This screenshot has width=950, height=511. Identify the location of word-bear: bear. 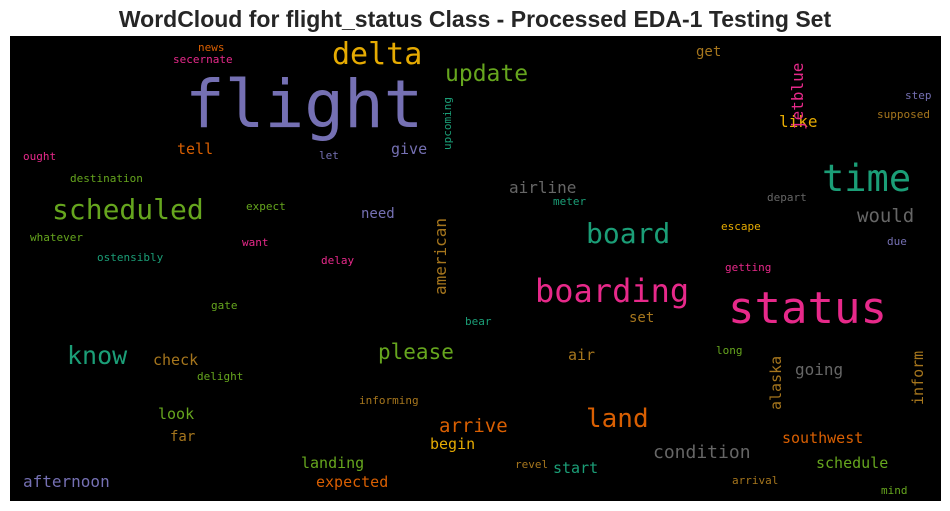
(478, 321).